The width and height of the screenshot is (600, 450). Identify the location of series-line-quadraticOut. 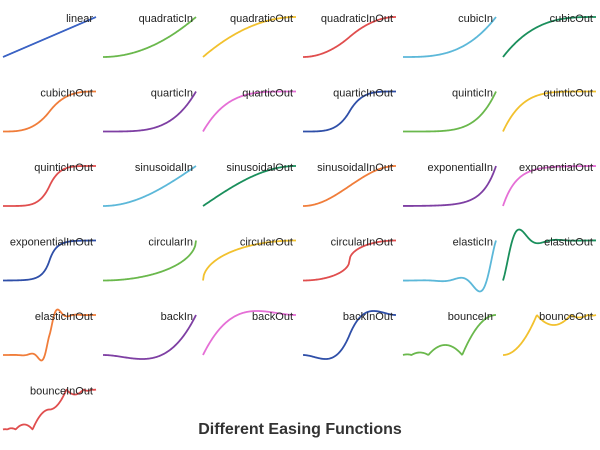
(249, 37).